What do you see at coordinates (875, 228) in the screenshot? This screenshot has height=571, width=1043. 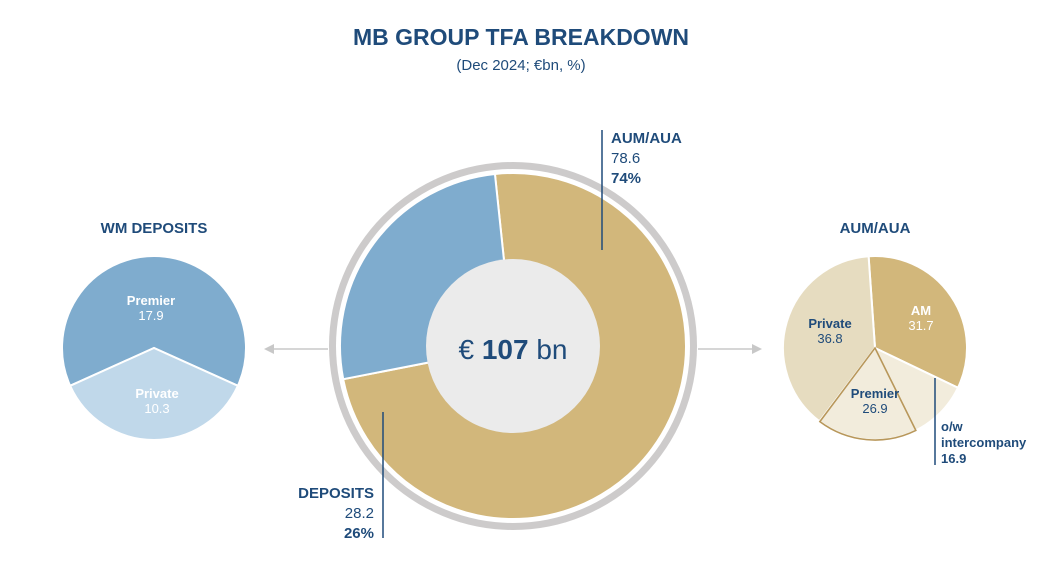 I see `aum-aua-title: AUM/AUA` at bounding box center [875, 228].